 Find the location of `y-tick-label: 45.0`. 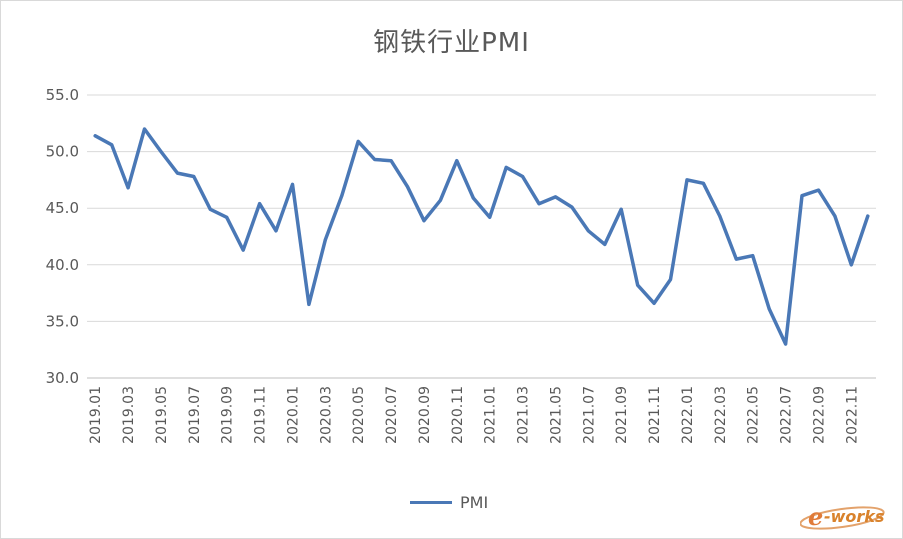

y-tick-label: 45.0 is located at coordinates (62, 208).